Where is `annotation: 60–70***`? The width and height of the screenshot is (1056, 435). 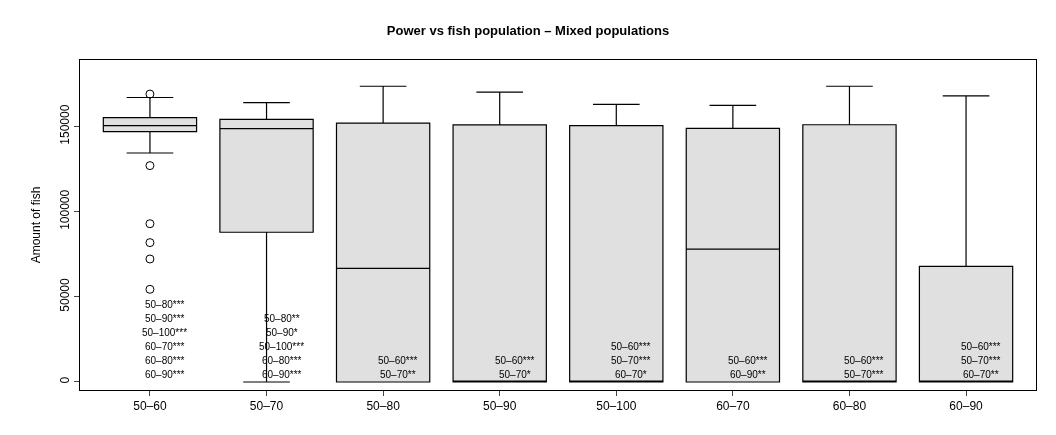
annotation: 60–70*** is located at coordinates (165, 346).